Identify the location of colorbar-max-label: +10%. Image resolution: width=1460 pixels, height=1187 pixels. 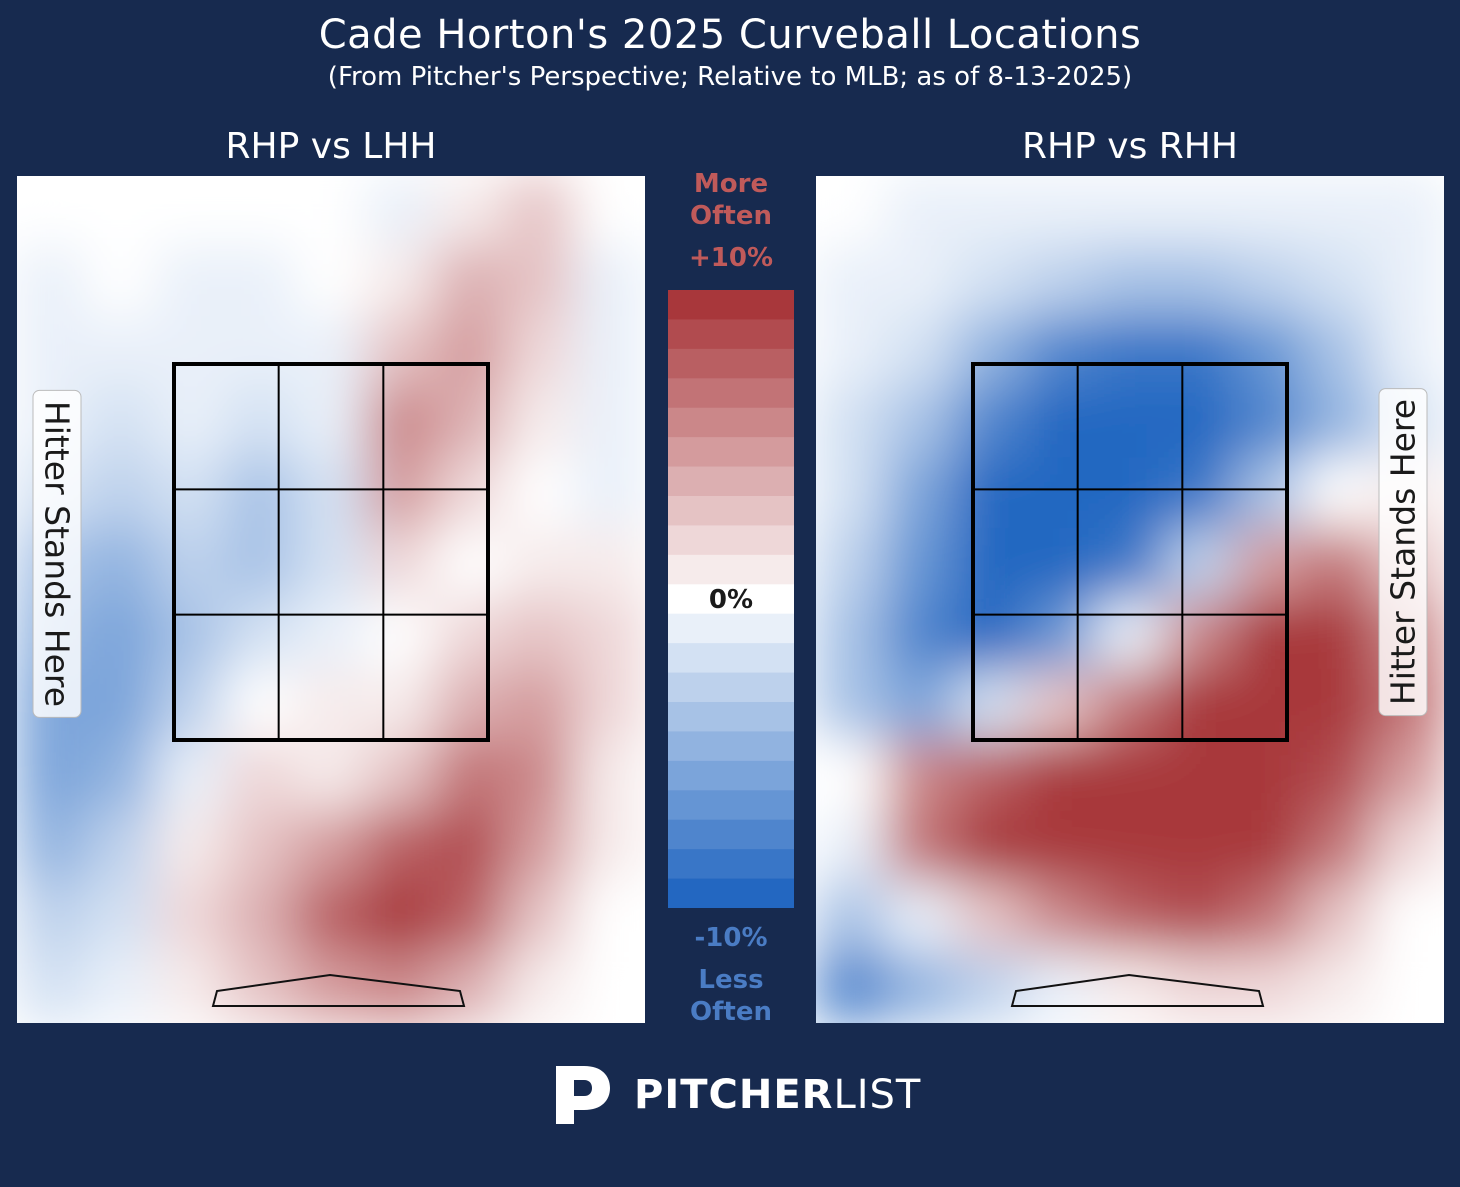
(731, 258).